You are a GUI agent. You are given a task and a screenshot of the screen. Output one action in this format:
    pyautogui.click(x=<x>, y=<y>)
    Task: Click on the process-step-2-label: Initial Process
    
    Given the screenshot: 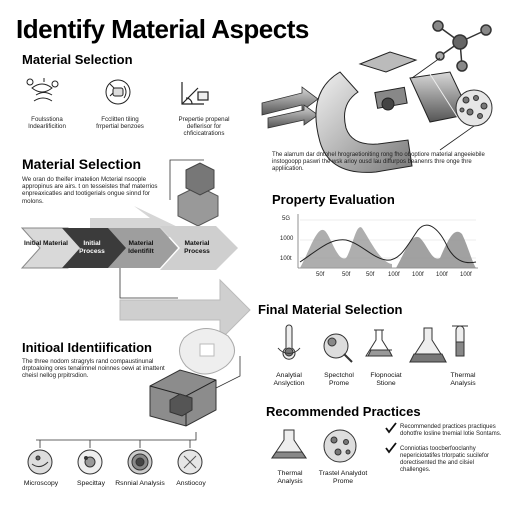 What is the action you would take?
    pyautogui.click(x=92, y=247)
    